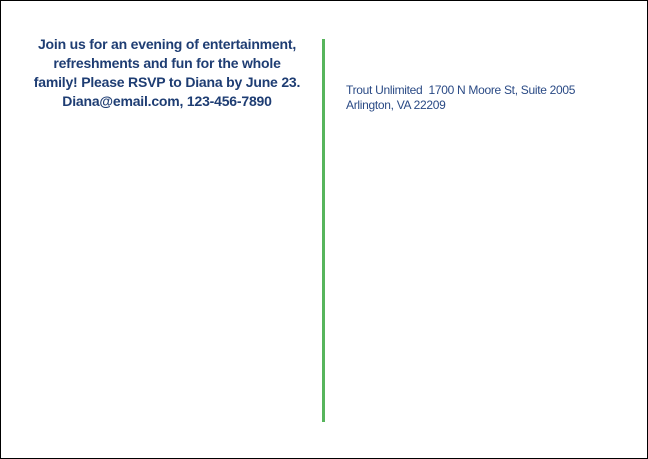 The width and height of the screenshot is (648, 459). Describe the element at coordinates (323, 230) in the screenshot. I see `vertical-divider-rule` at that location.